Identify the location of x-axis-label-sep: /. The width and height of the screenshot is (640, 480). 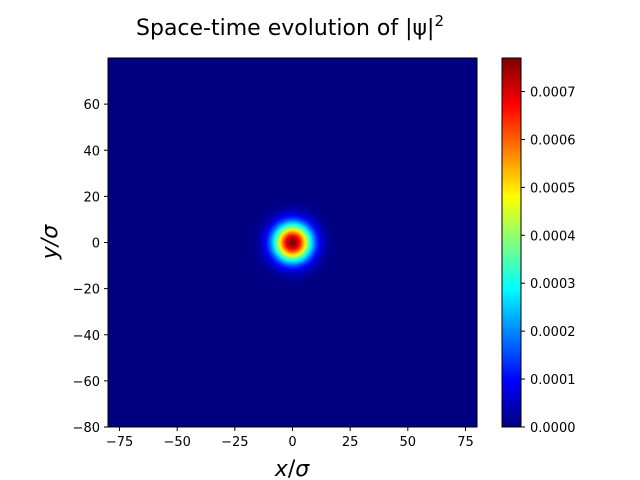
(292, 468).